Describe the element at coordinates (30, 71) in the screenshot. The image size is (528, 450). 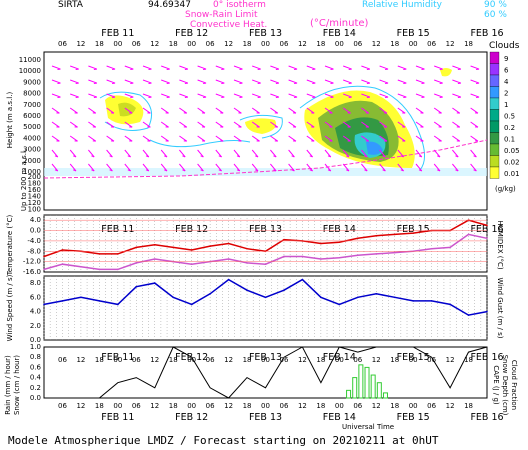
I see `height-tick: 10000` at that location.